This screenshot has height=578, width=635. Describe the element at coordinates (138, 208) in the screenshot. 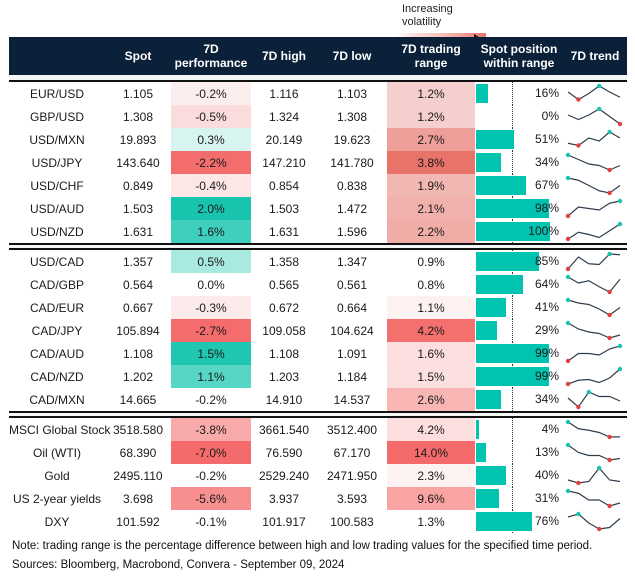

I see `spot-value: 1.503` at that location.